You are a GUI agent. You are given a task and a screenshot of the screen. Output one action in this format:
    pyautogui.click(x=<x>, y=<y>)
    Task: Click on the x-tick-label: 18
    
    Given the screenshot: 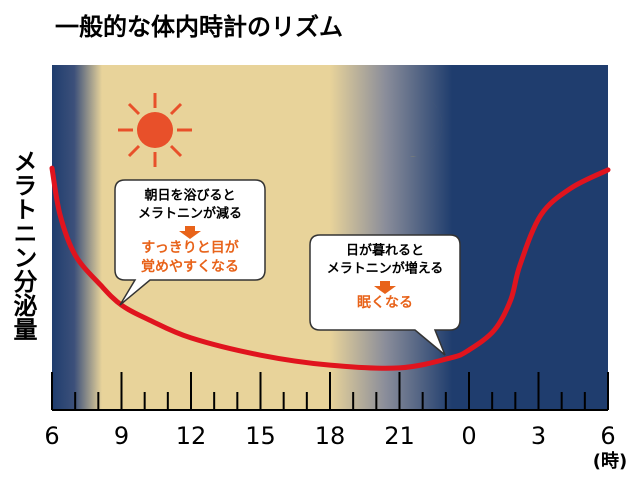 What is the action you would take?
    pyautogui.click(x=330, y=436)
    